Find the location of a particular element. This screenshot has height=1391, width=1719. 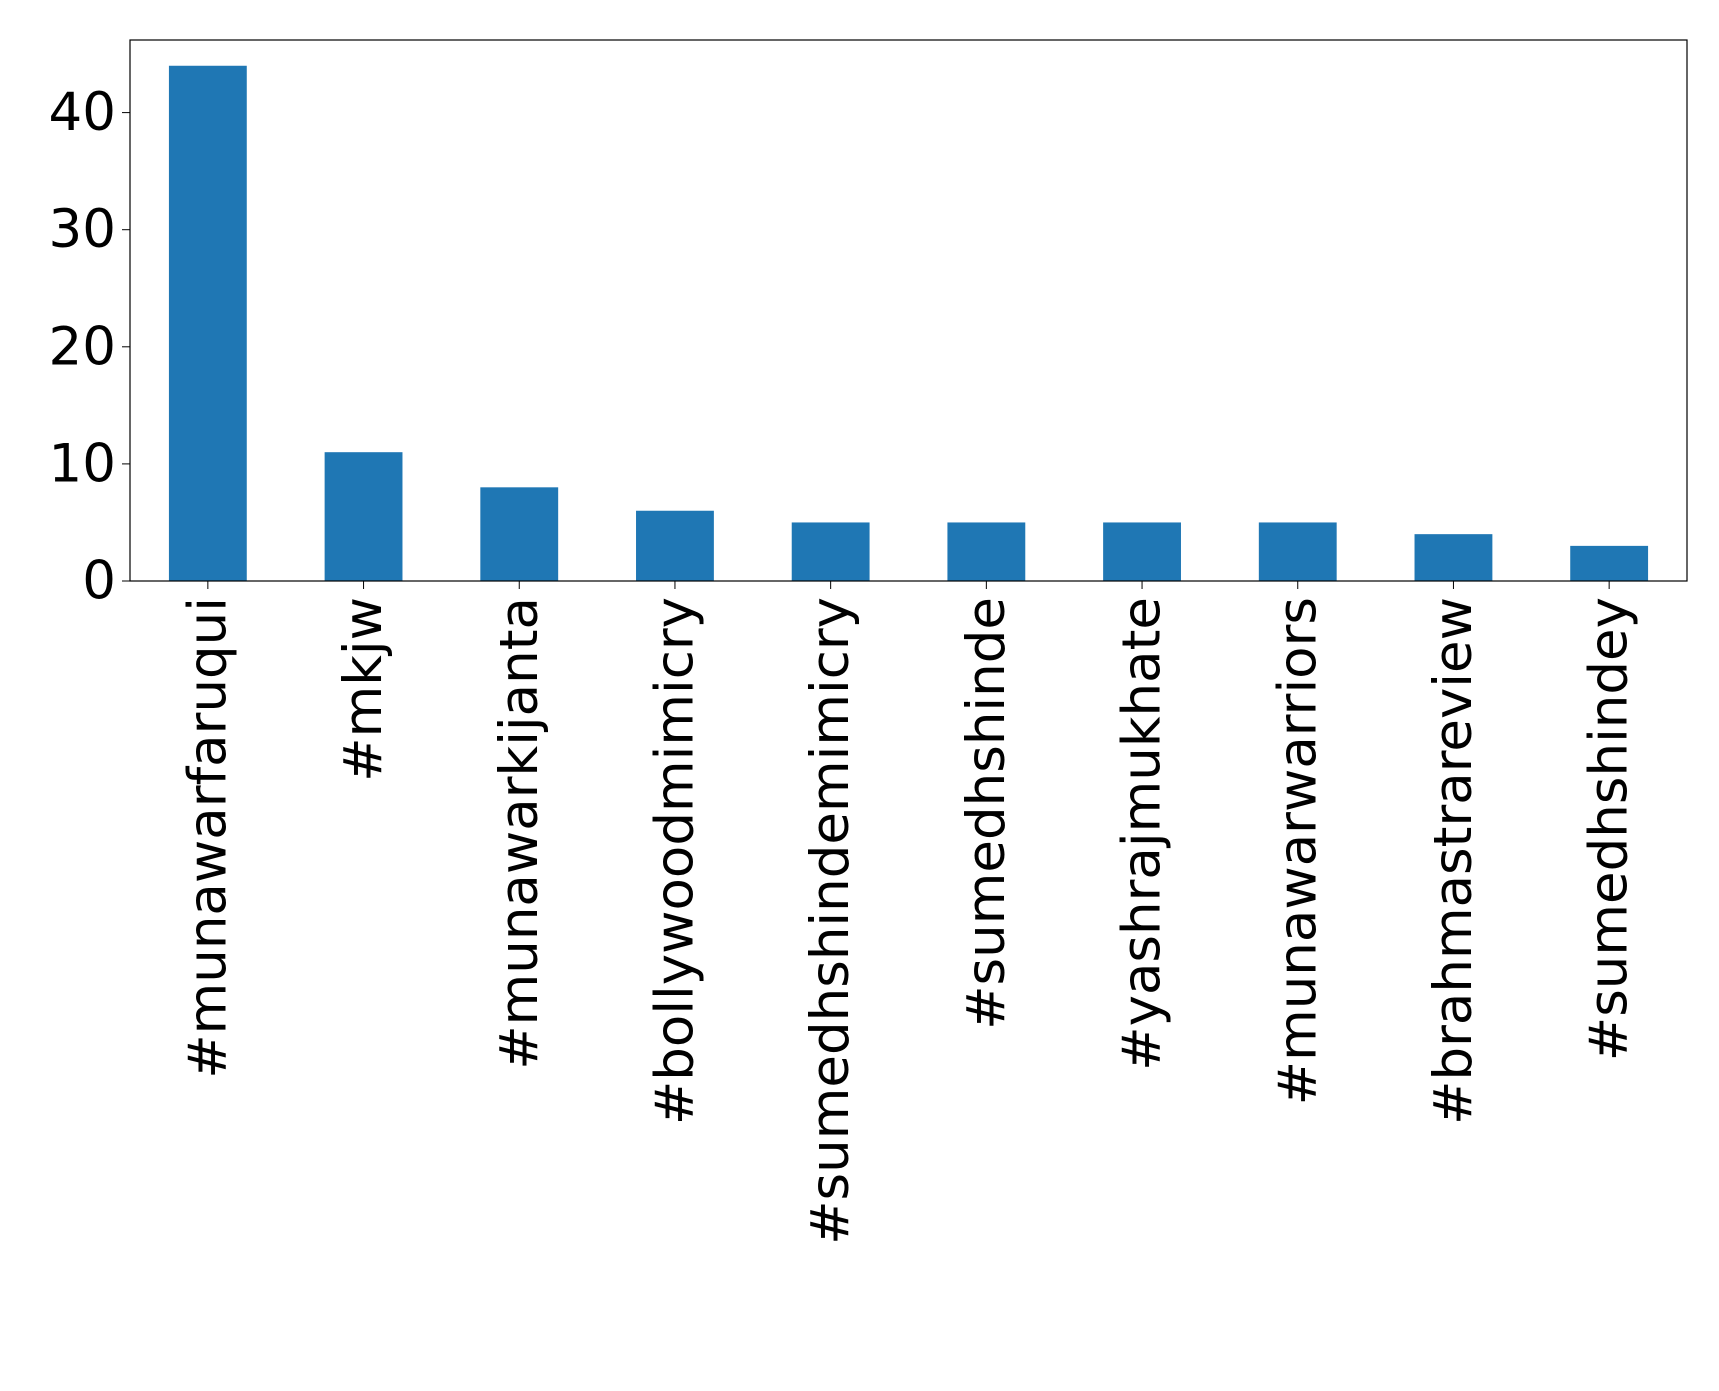

x-tick-label: #brahmastrareview is located at coordinates (1453, 861).